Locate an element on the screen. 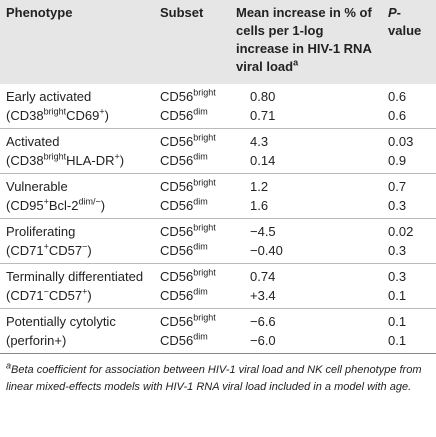  phenotype-cell: Vulnerable (CD95+Bcl-2dim/−) is located at coordinates (77, 196).